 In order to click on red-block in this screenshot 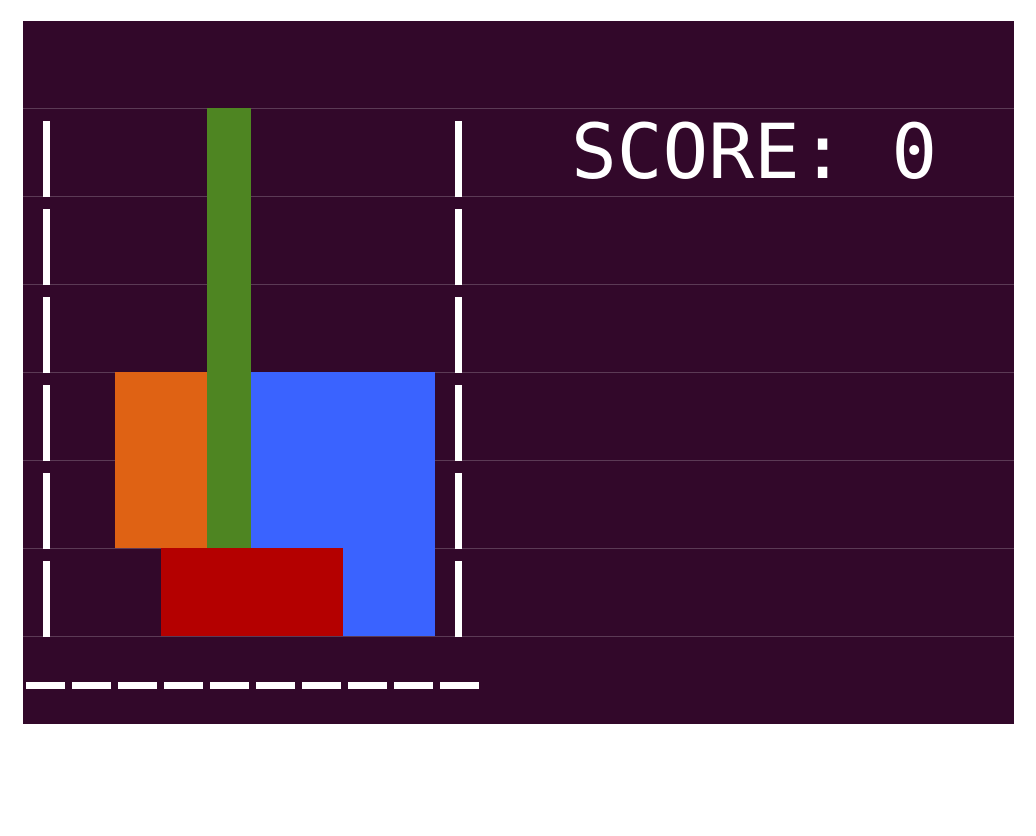, I will do `click(252, 592)`.